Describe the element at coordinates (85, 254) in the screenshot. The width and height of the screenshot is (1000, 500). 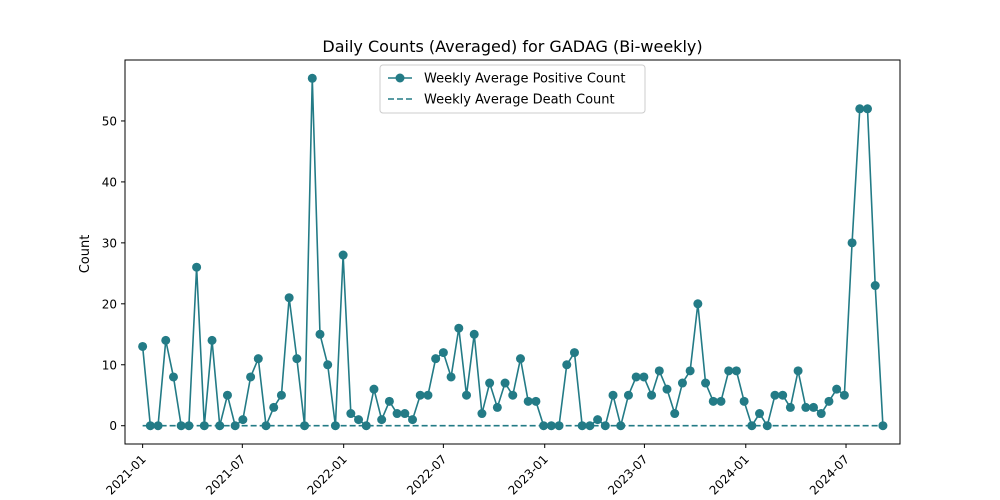
I see `y-axis-label: Count` at that location.